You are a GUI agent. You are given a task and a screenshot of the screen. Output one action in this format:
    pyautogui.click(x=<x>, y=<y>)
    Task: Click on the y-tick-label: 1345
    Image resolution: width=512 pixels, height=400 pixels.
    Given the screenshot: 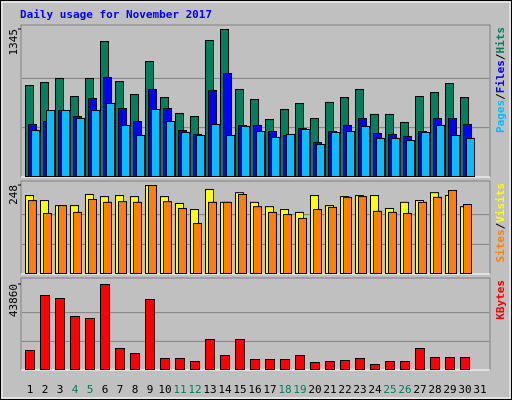 What is the action you would take?
    pyautogui.click(x=13, y=42)
    